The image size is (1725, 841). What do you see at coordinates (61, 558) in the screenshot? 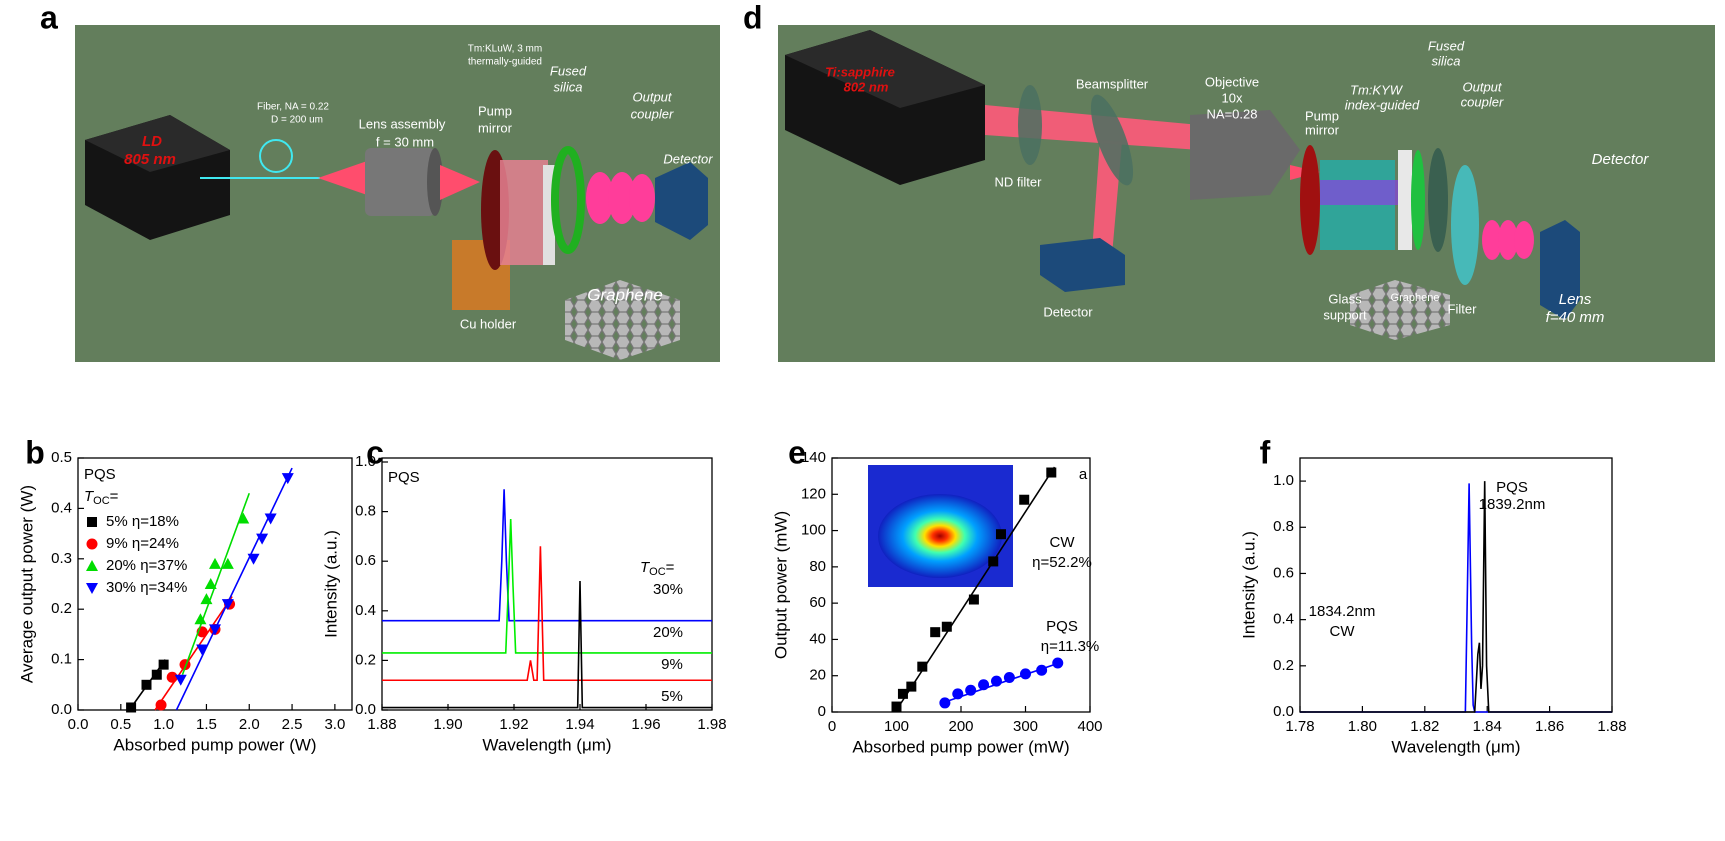
I see `y-tick-label: 0.3` at bounding box center [61, 558].